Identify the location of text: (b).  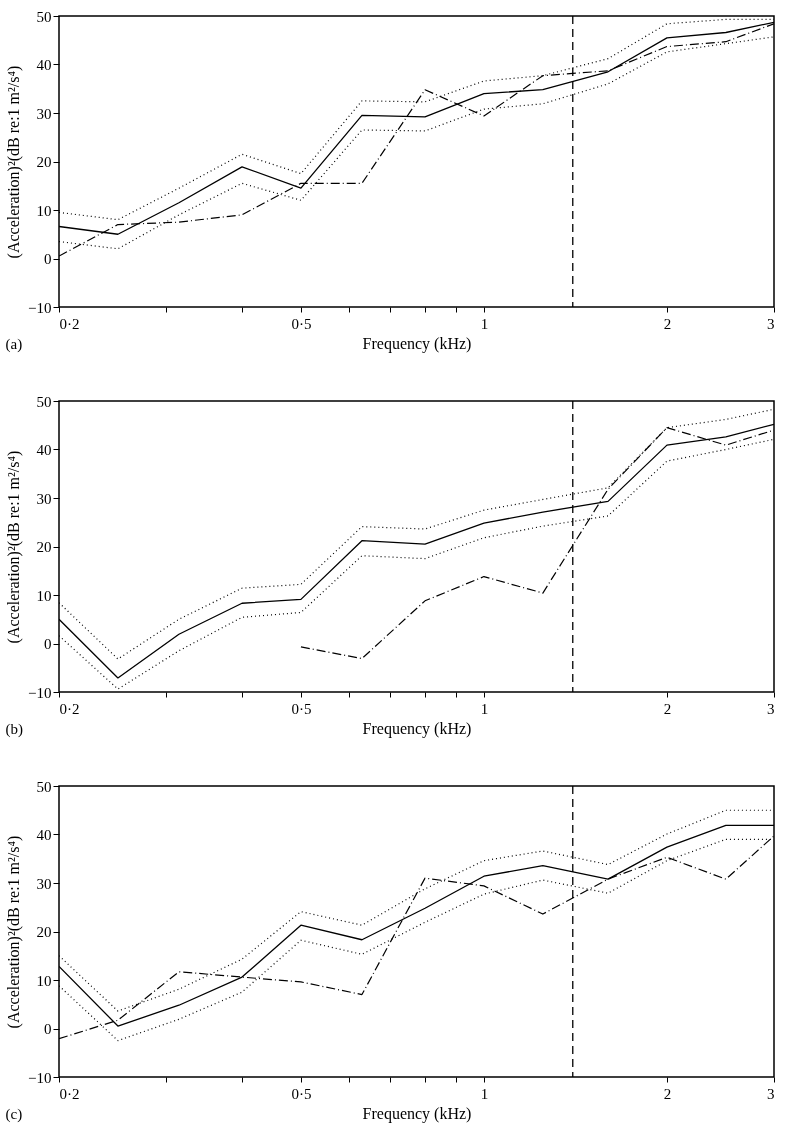
(14, 729).